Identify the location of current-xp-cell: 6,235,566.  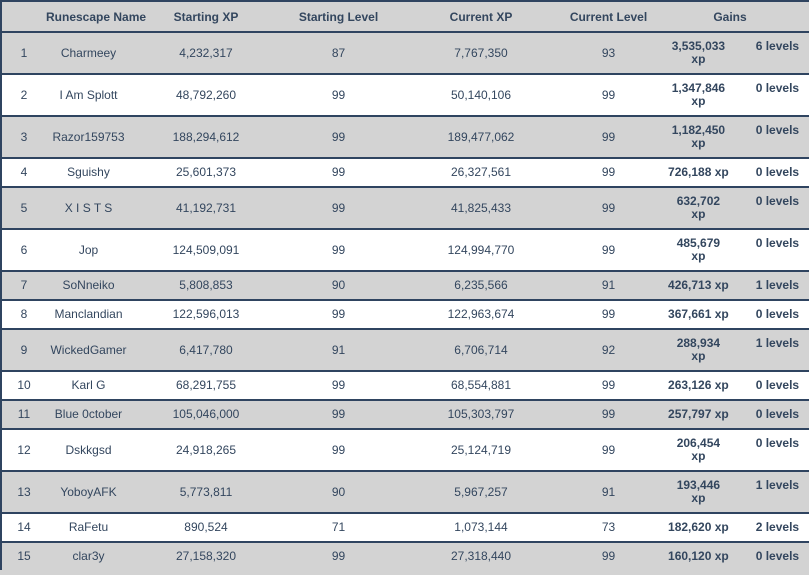
(481, 286).